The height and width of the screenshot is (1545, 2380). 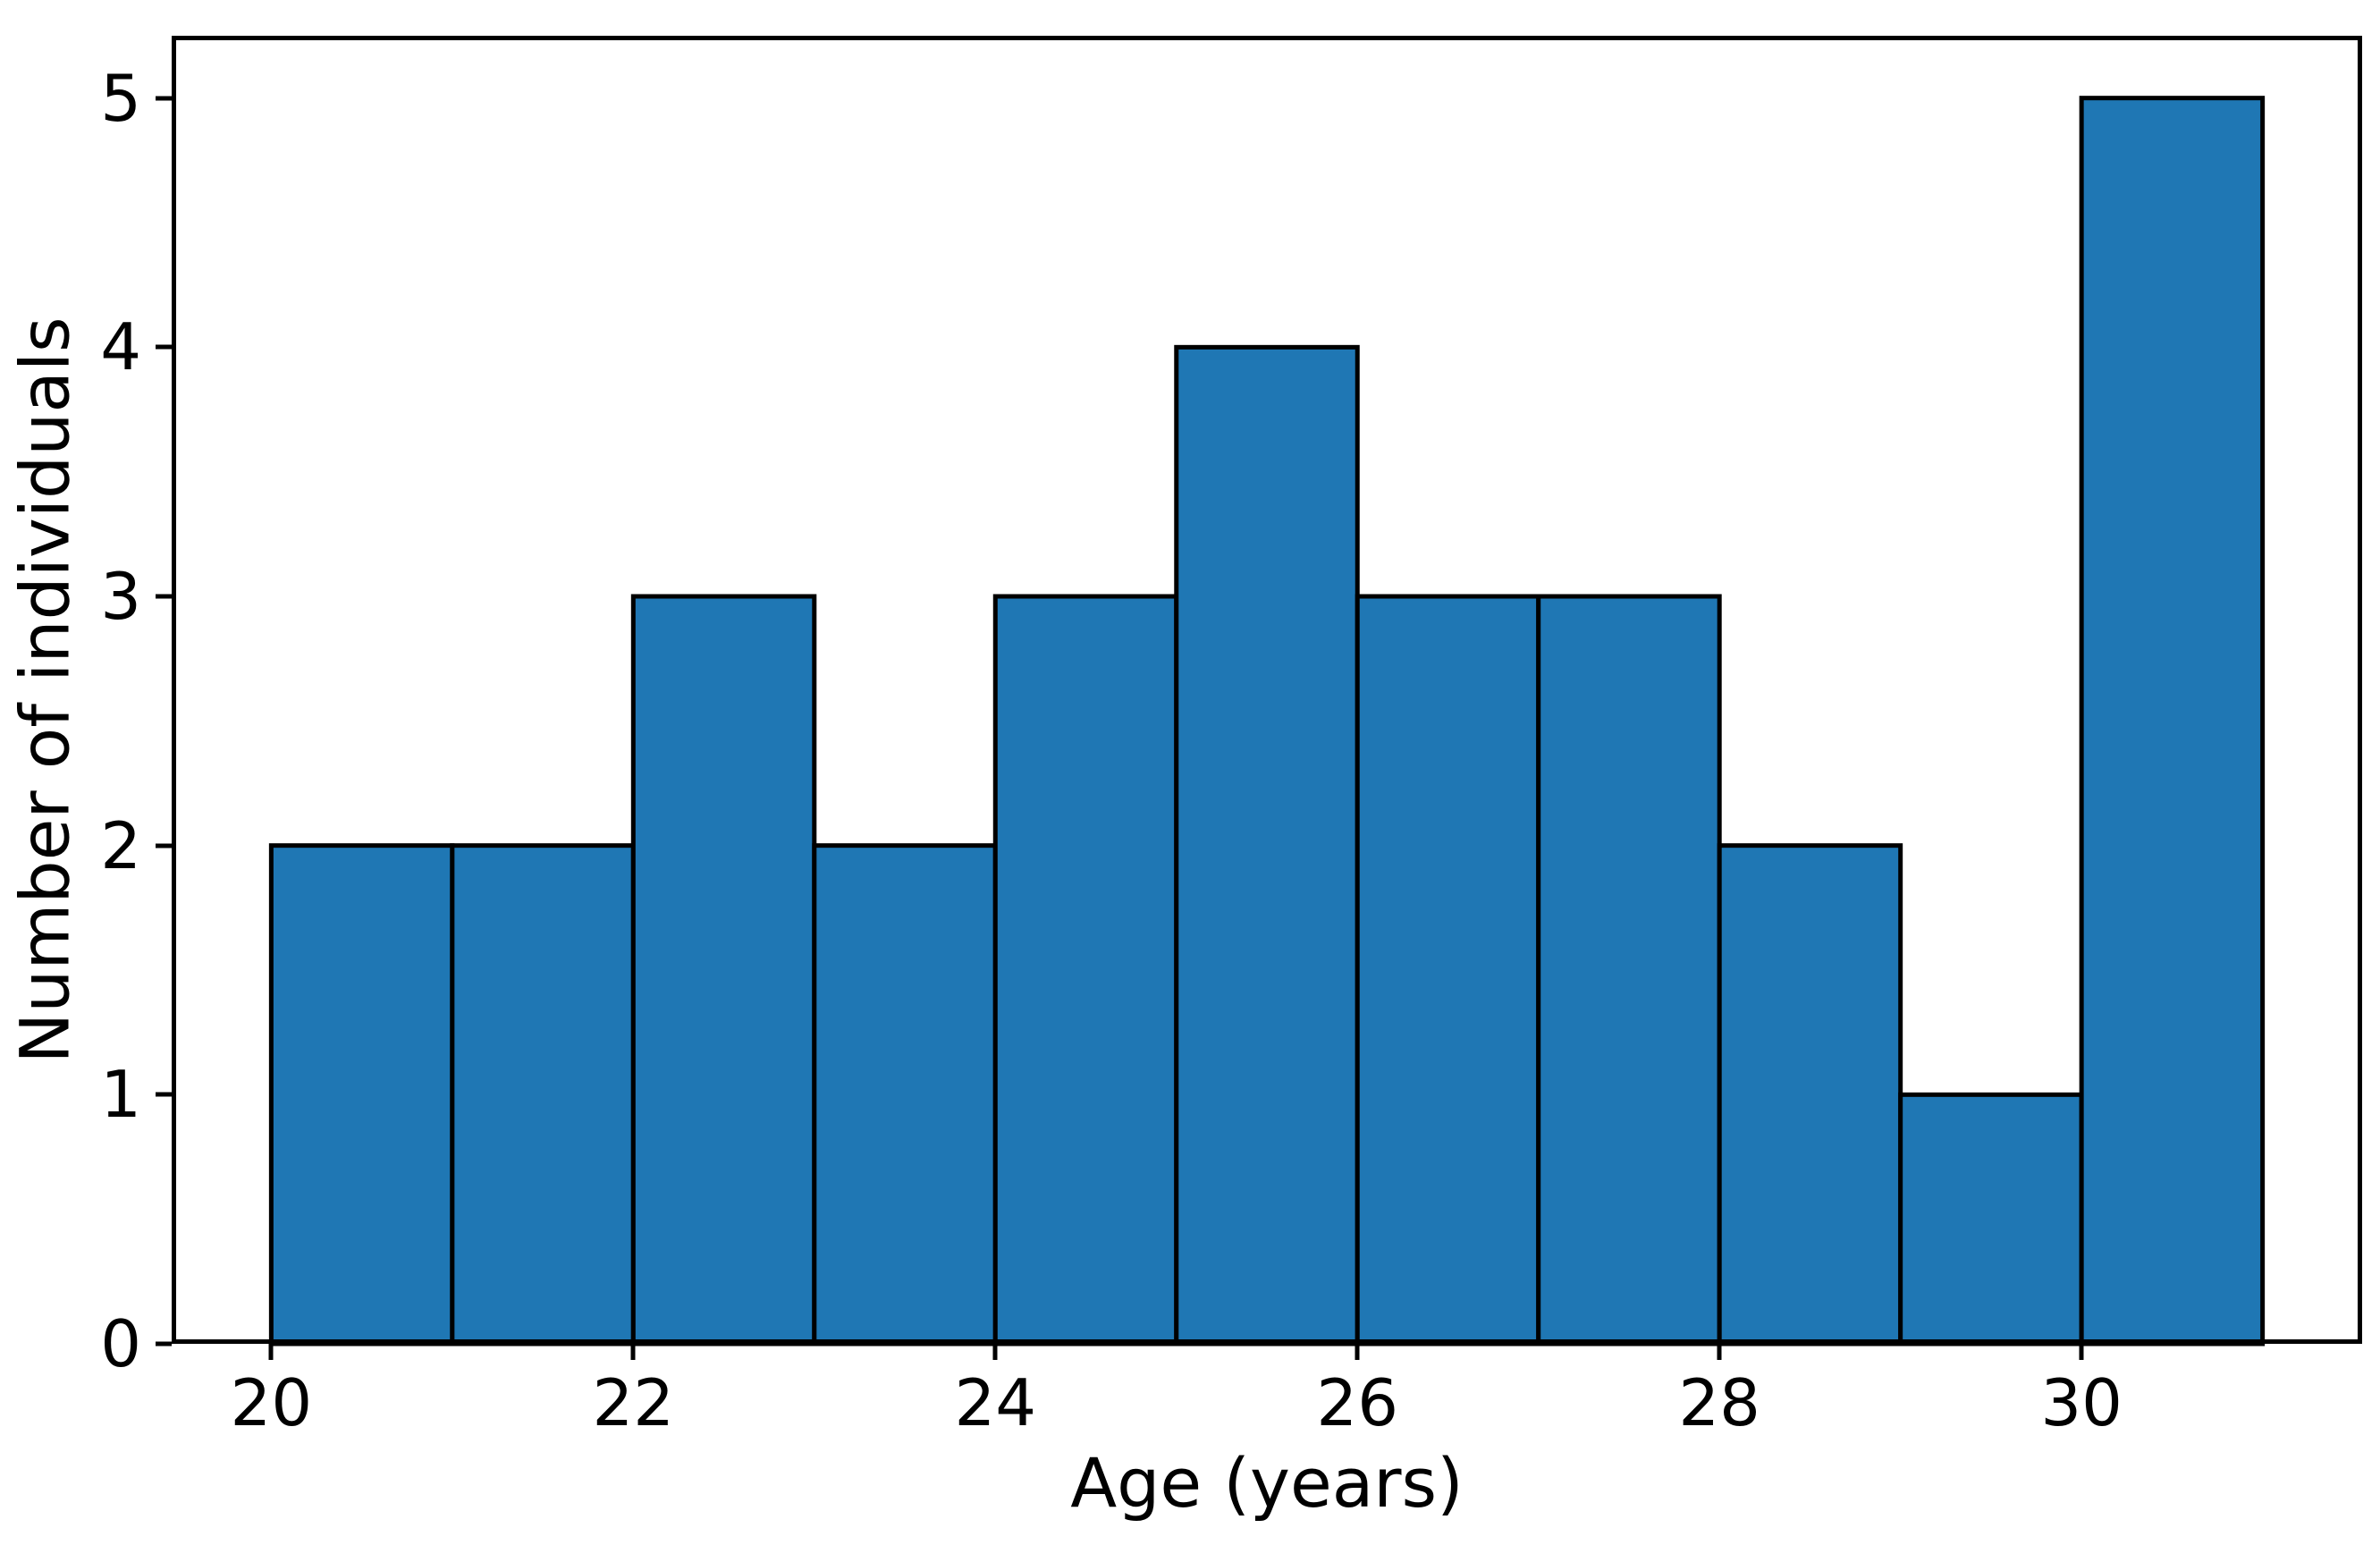 I want to click on x-tick-label: 24, so click(x=995, y=1402).